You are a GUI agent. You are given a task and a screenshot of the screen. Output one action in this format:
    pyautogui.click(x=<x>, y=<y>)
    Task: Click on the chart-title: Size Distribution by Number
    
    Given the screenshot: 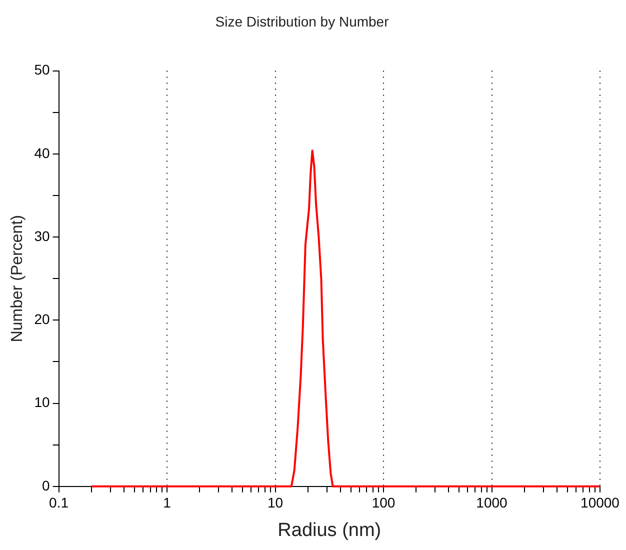 What is the action you would take?
    pyautogui.click(x=302, y=21)
    